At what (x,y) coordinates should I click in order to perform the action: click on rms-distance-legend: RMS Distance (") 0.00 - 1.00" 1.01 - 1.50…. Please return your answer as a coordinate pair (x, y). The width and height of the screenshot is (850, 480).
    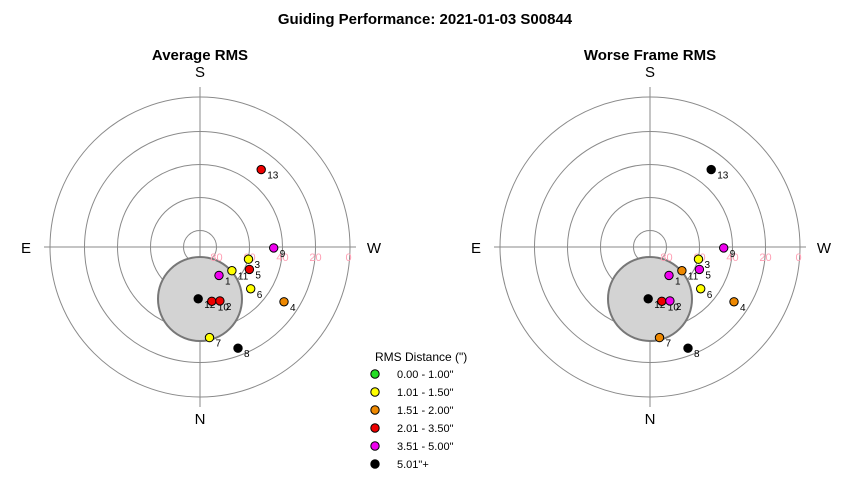
    Looking at the image, I should click on (418, 410).